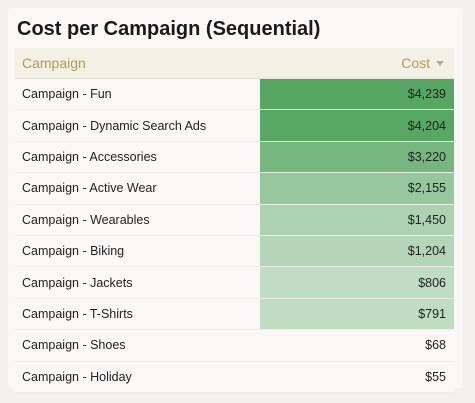 Image resolution: width=475 pixels, height=403 pixels. Describe the element at coordinates (357, 157) in the screenshot. I see `cost-cell: $3,220` at that location.